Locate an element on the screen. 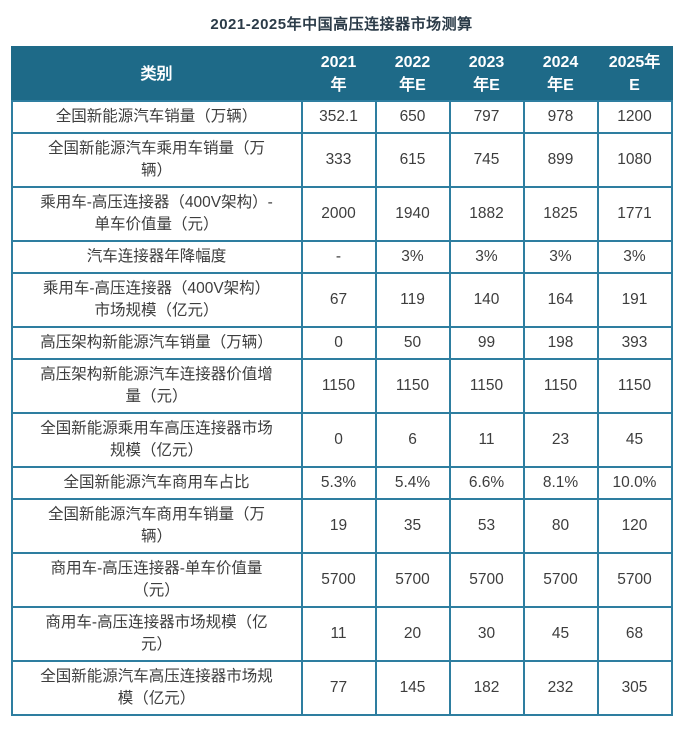 The height and width of the screenshot is (730, 683). row-label: 全国新能源汽车商用车销量（万 辆） is located at coordinates (156, 526).